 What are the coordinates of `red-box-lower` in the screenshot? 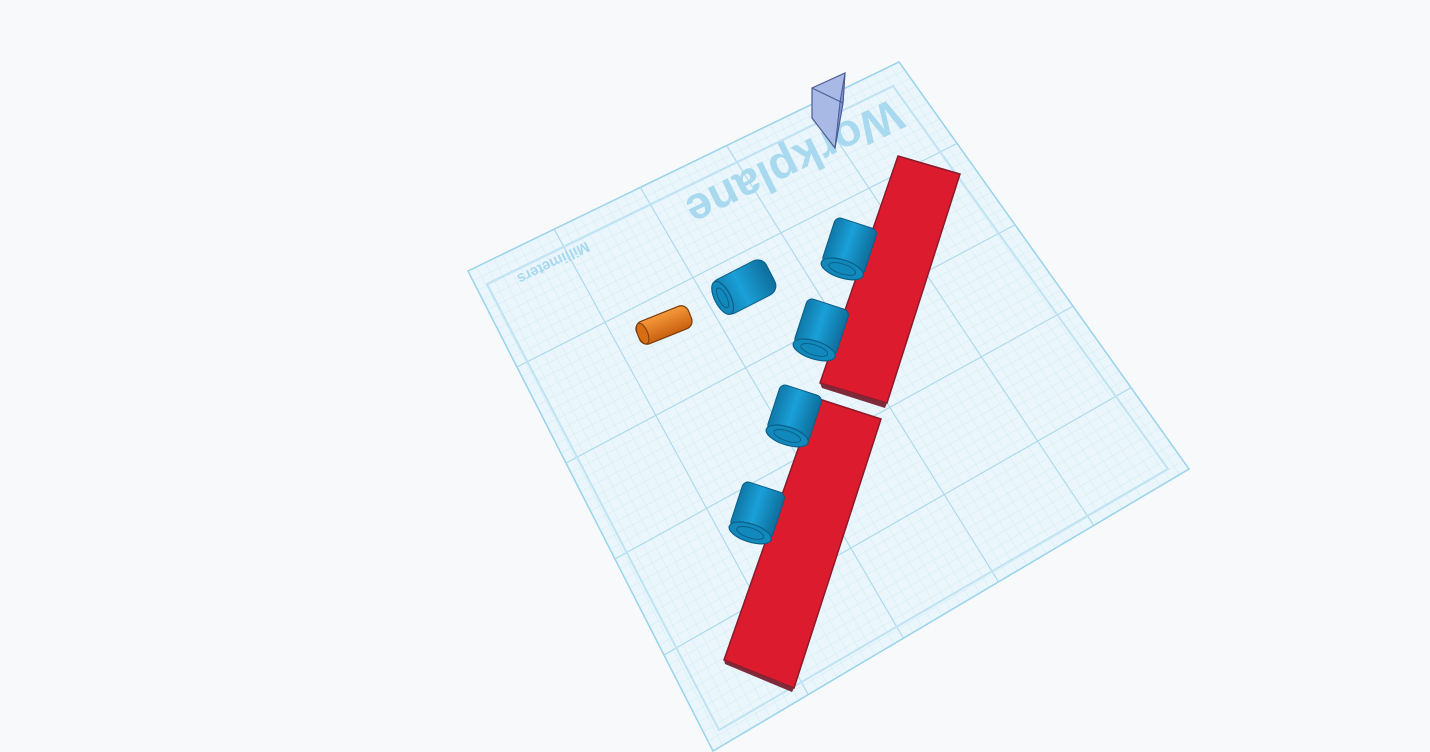 It's located at (802, 544).